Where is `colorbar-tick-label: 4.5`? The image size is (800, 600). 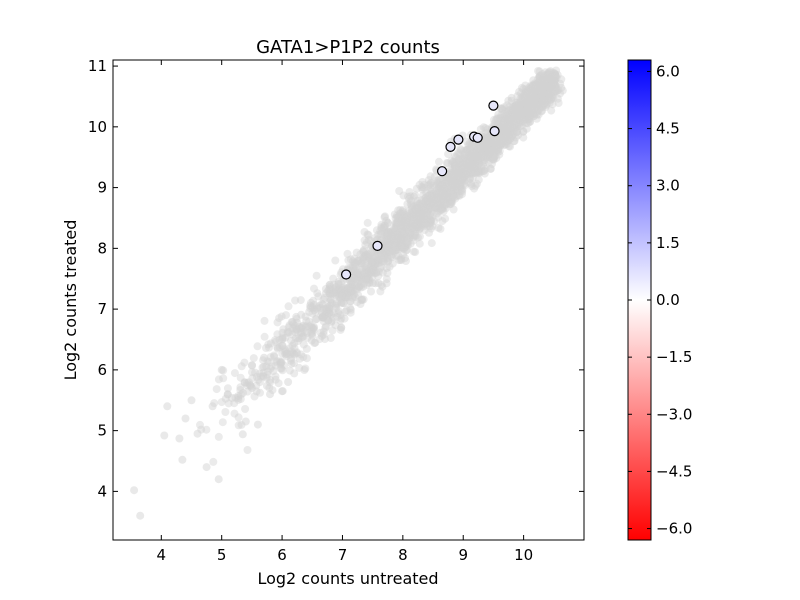 colorbar-tick-label: 4.5 is located at coordinates (668, 129).